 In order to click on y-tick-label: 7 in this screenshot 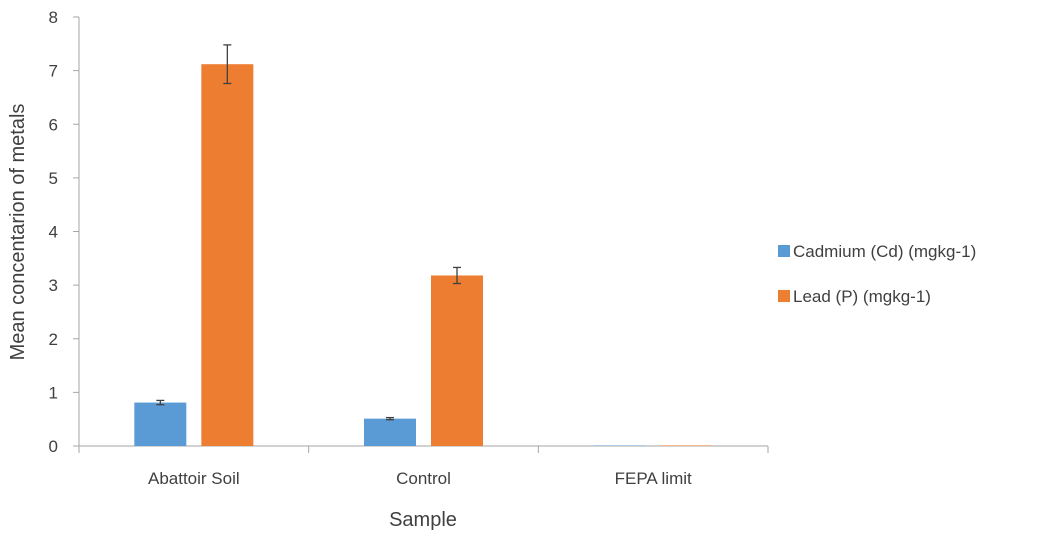, I will do `click(53, 71)`.